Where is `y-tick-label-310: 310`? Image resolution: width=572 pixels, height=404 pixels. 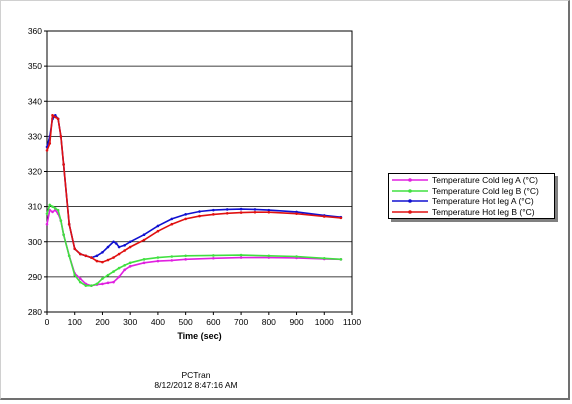
y-tick-label-310: 310 is located at coordinates (35, 207).